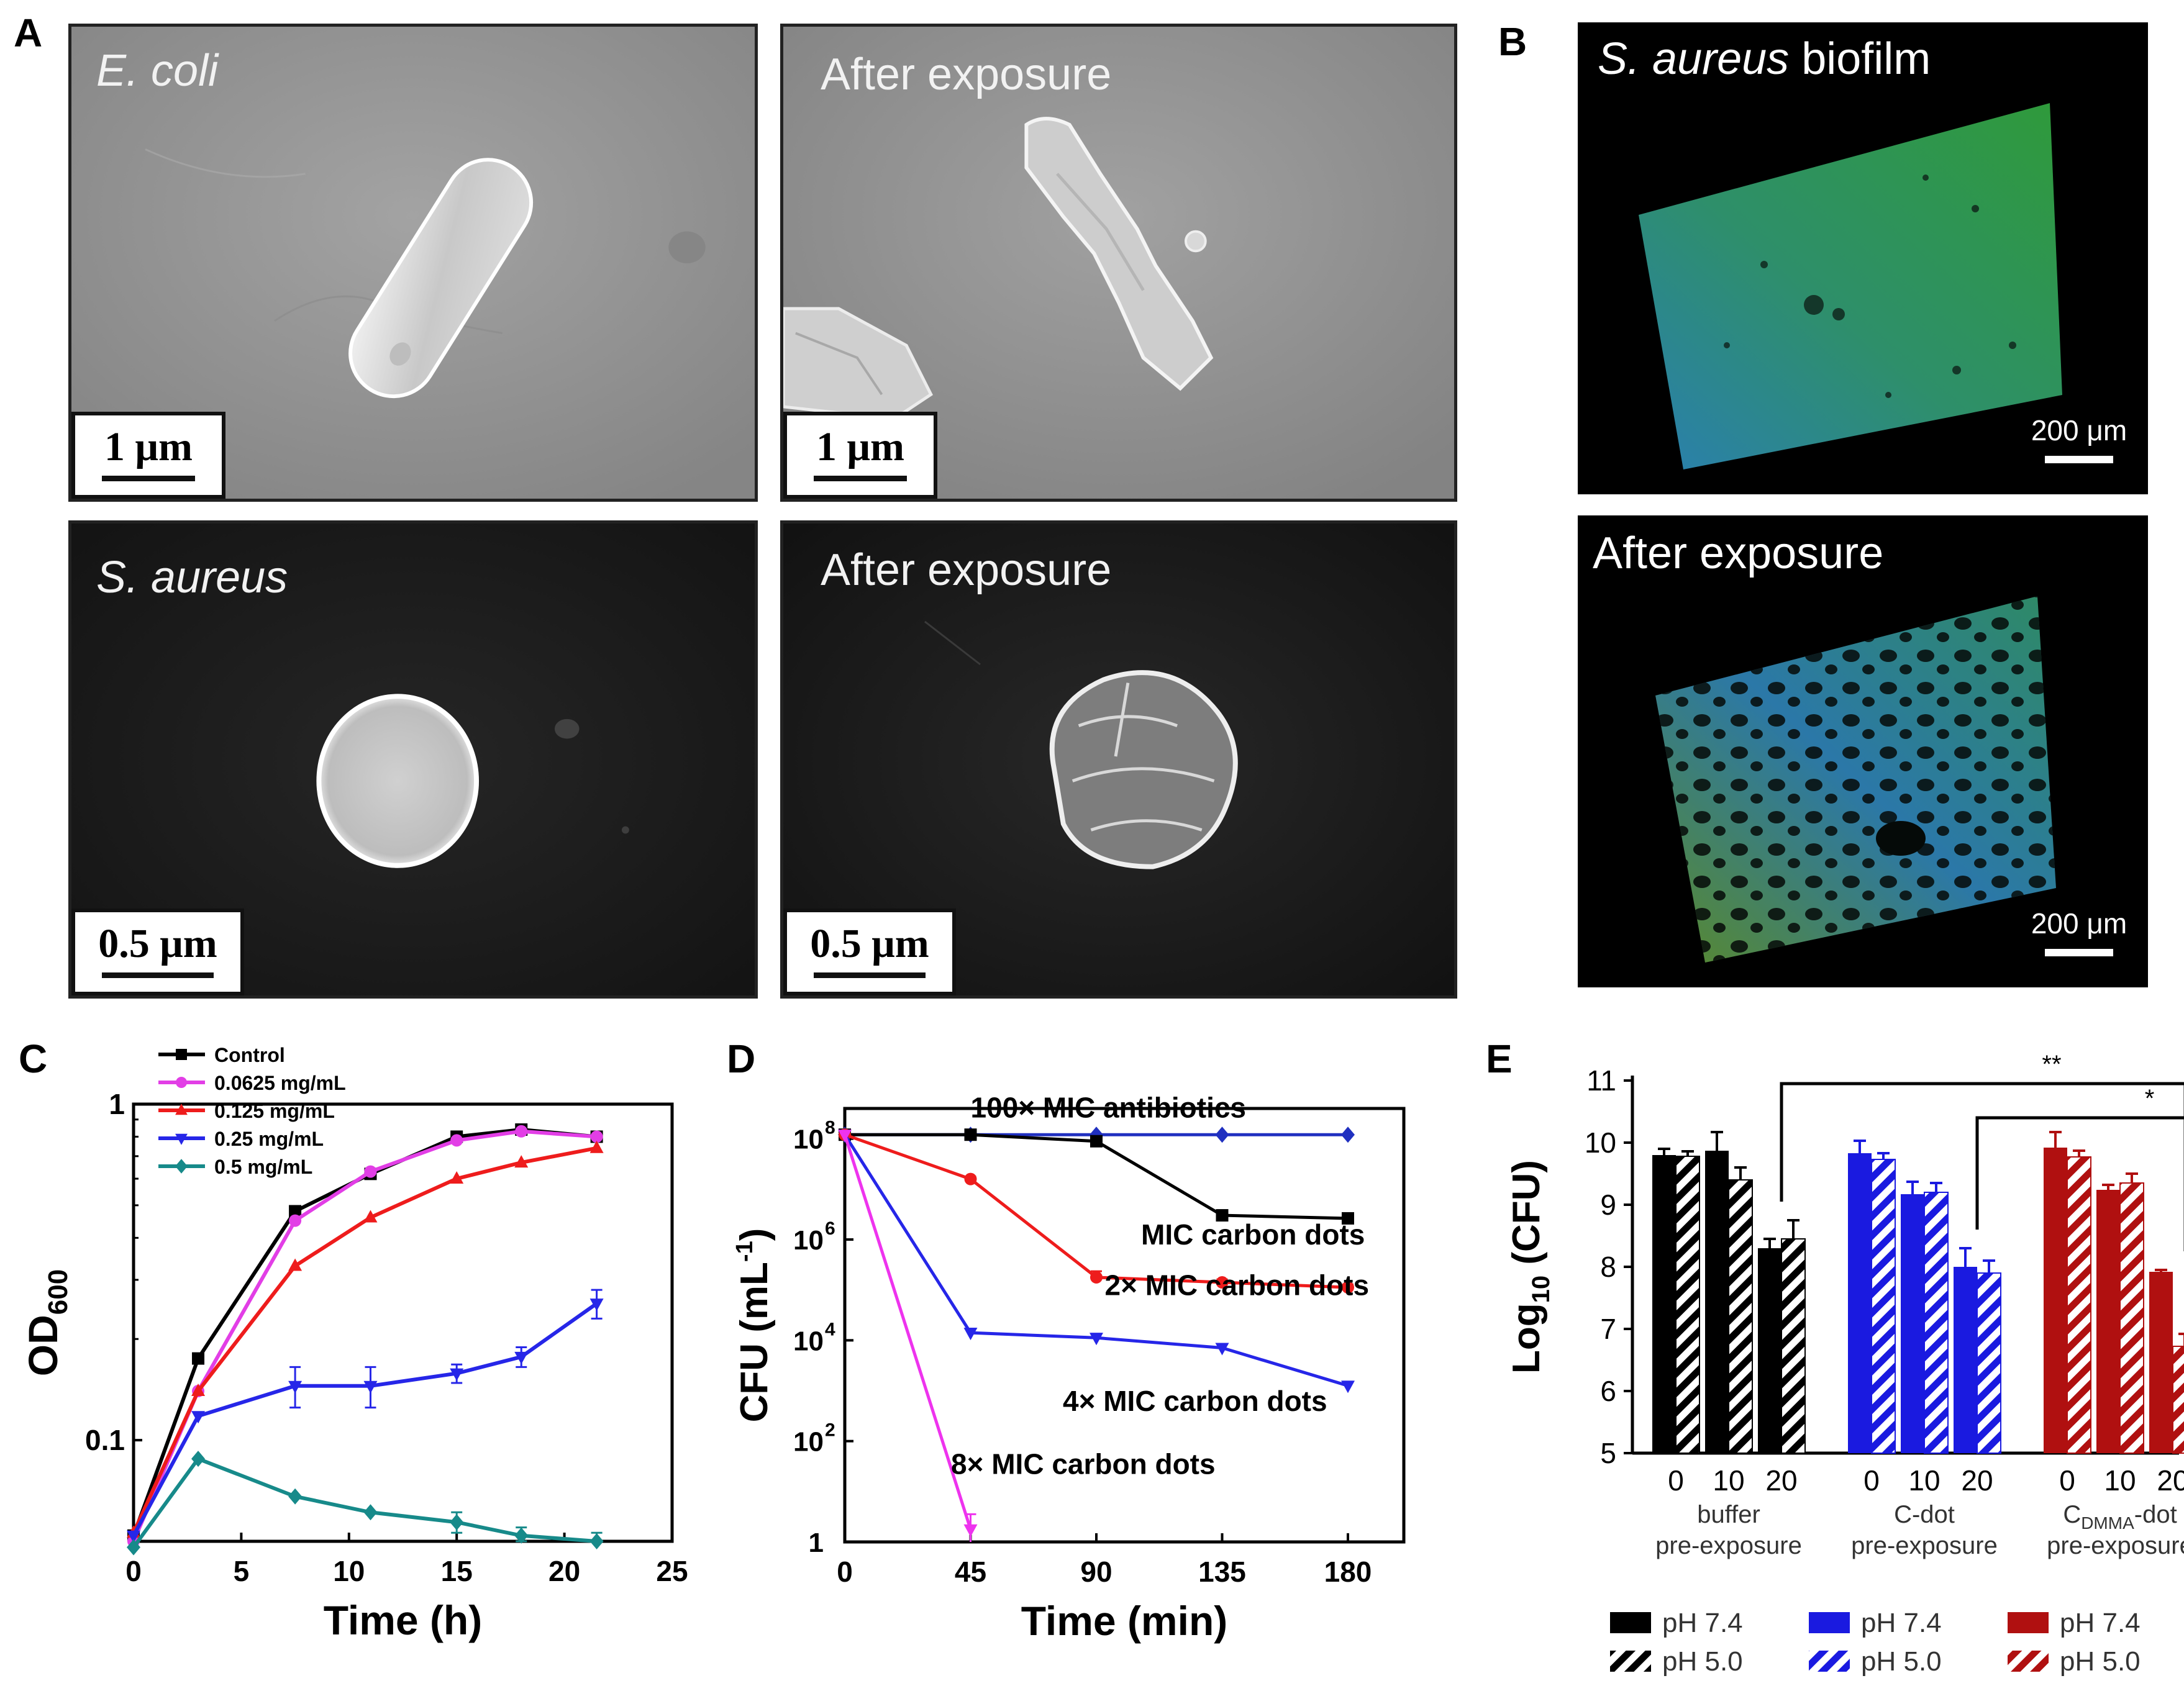  I want to click on x-tick-label: 25, so click(672, 1571).